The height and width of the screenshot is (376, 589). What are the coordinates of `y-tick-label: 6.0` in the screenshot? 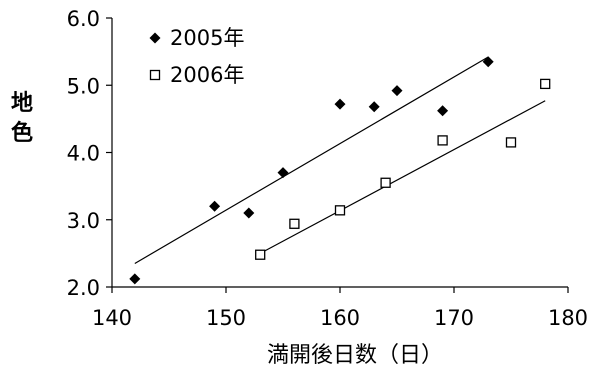 It's located at (83, 19).